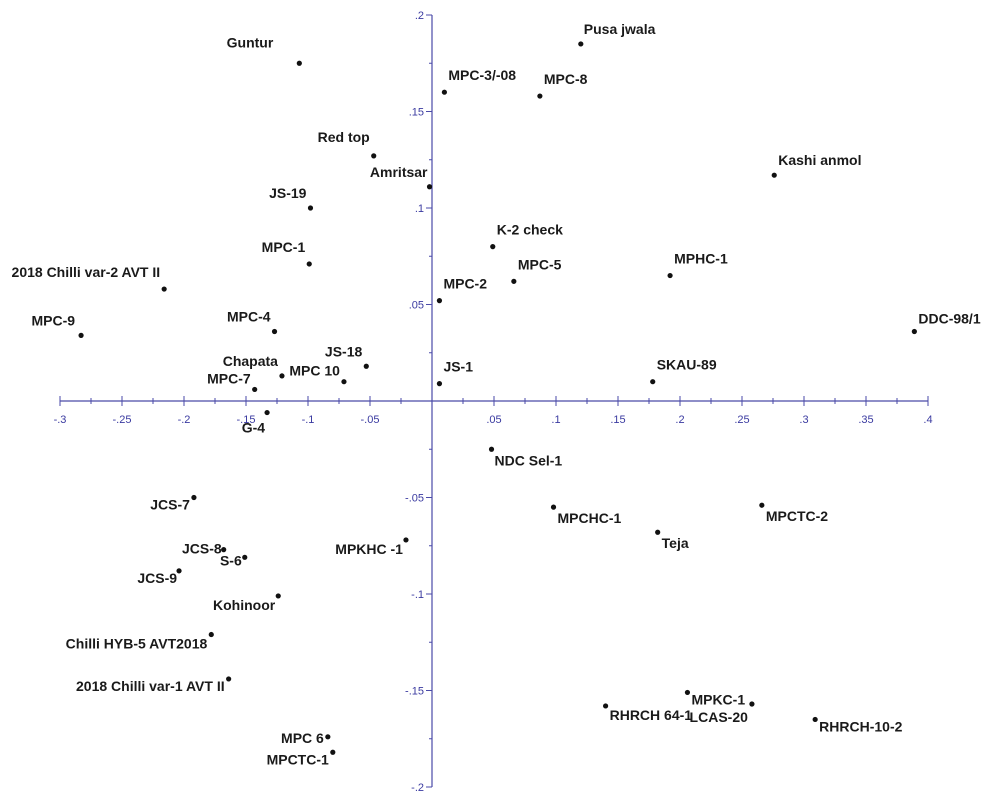  Describe the element at coordinates (860, 726) in the screenshot. I see `point-label: RHRCH-10-2` at that location.